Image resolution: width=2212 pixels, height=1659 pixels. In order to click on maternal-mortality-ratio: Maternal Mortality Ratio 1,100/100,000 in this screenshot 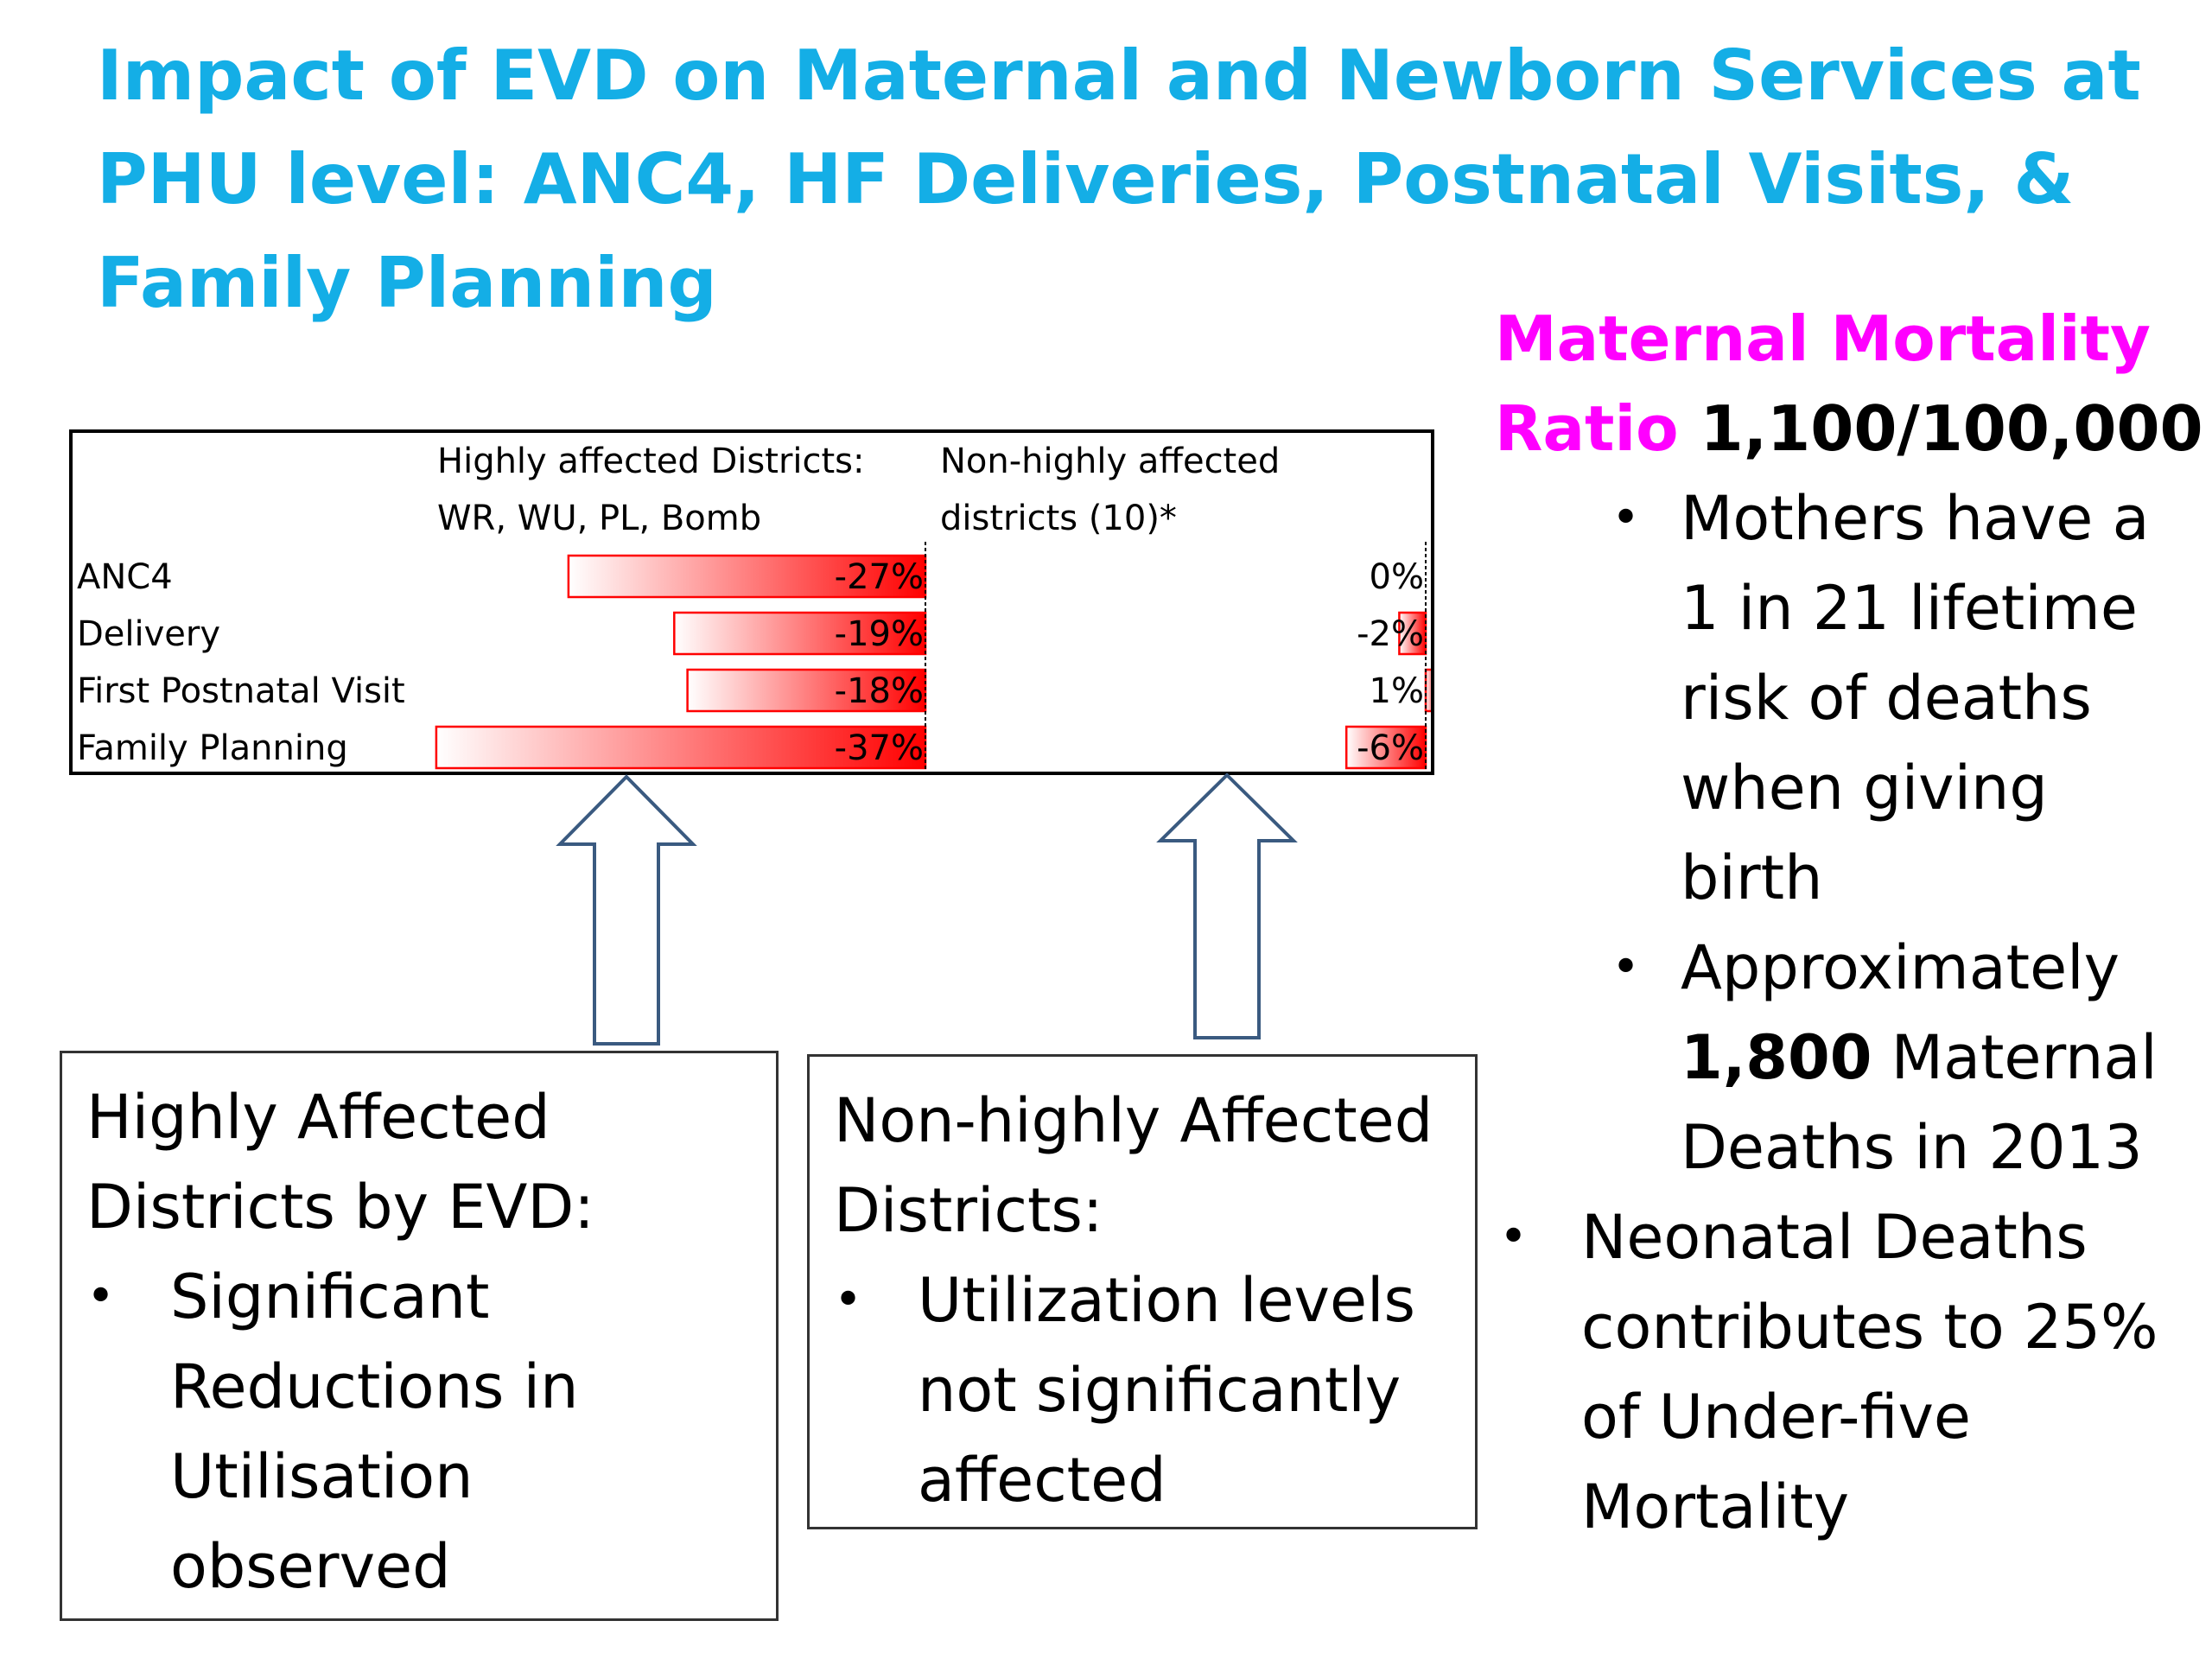, I will do `click(1849, 384)`.